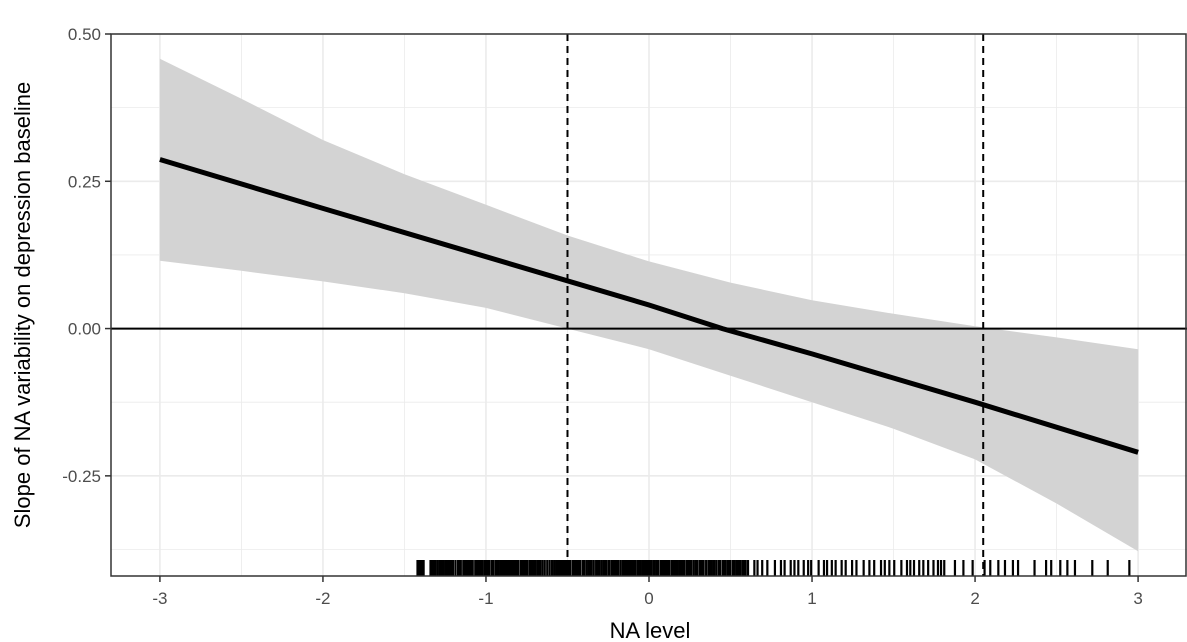  What do you see at coordinates (650, 630) in the screenshot?
I see `x-axis-title: NA level` at bounding box center [650, 630].